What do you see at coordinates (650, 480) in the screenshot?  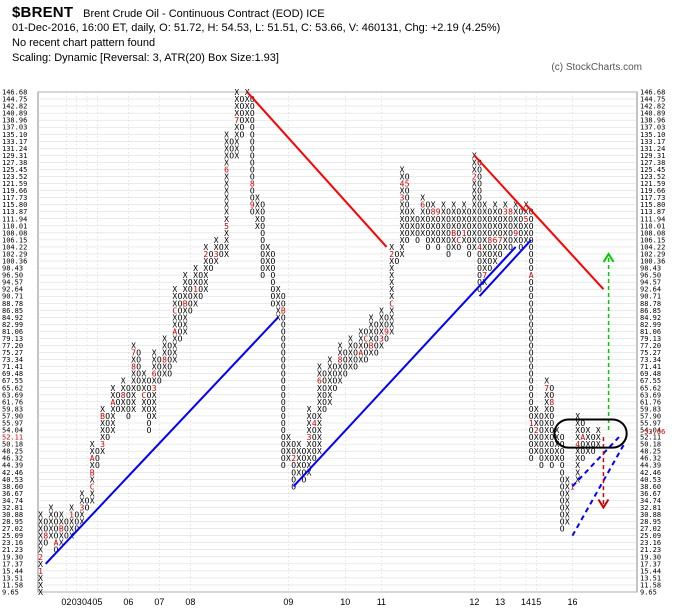 I see `y-tick-right: 40.53` at bounding box center [650, 480].